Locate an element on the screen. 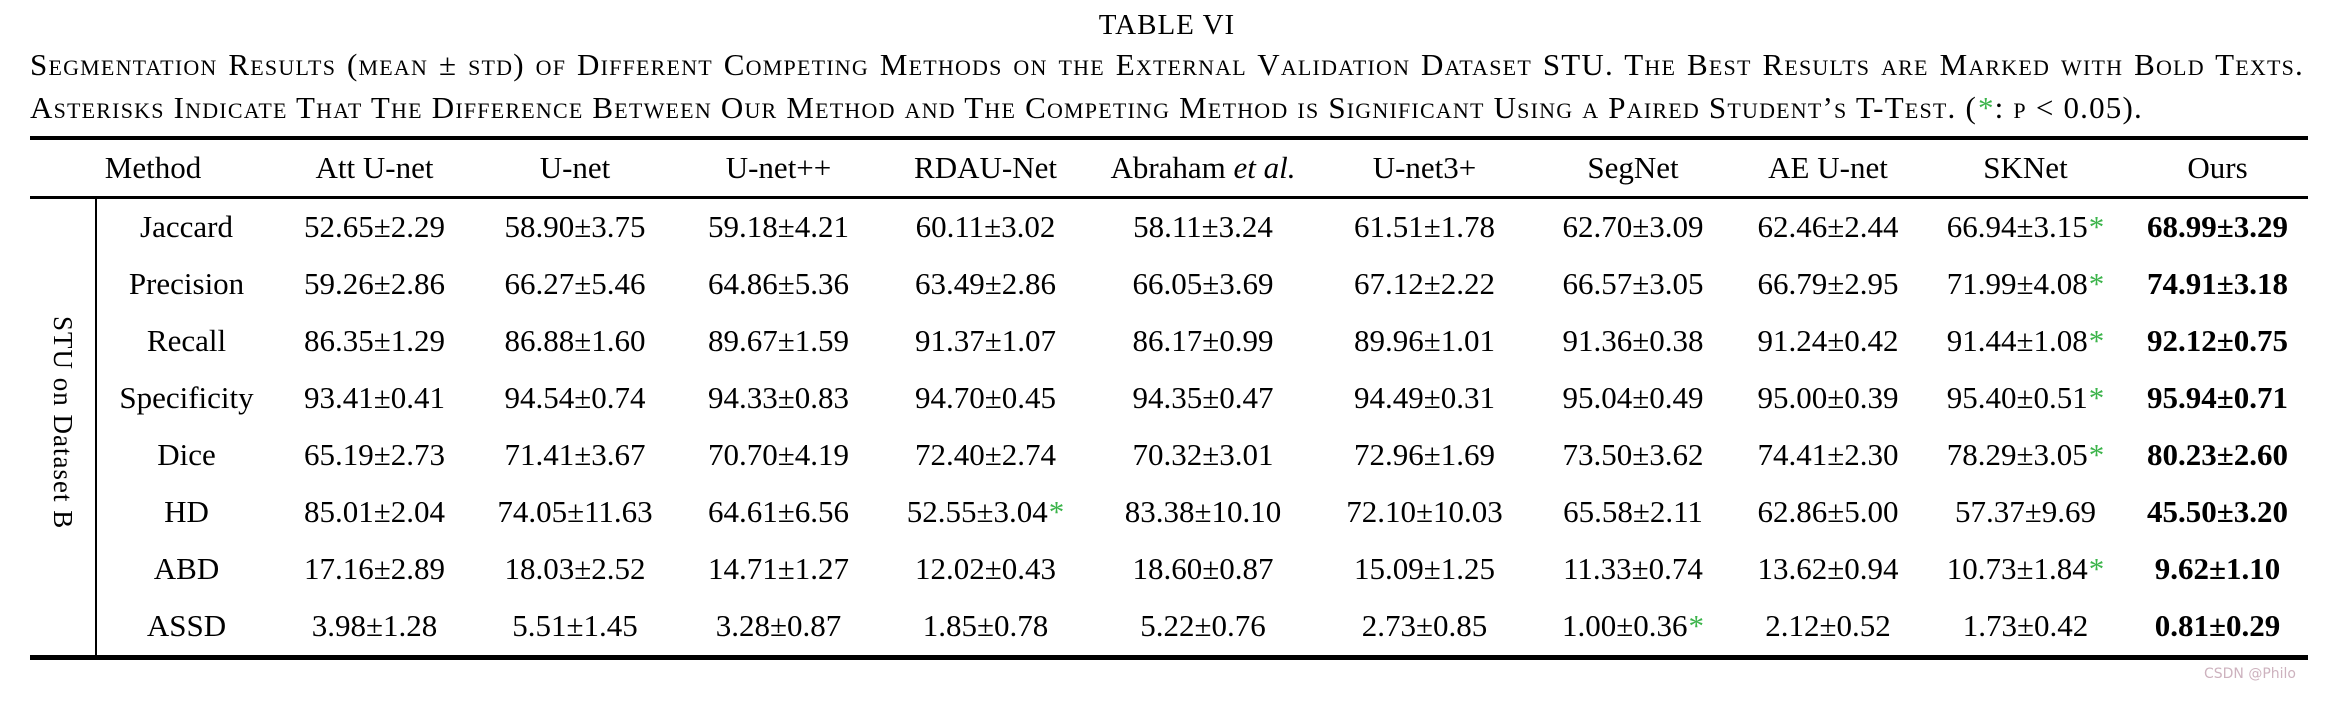 Image resolution: width=2334 pixels, height=704 pixels. metric-value: 10.73±1.84 is located at coordinates (2017, 569).